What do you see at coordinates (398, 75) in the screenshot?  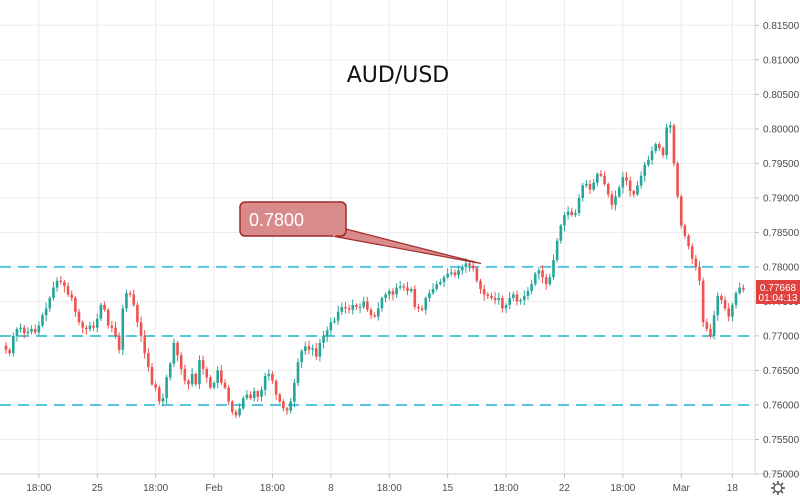 I see `chart-title: AUD/USD` at bounding box center [398, 75].